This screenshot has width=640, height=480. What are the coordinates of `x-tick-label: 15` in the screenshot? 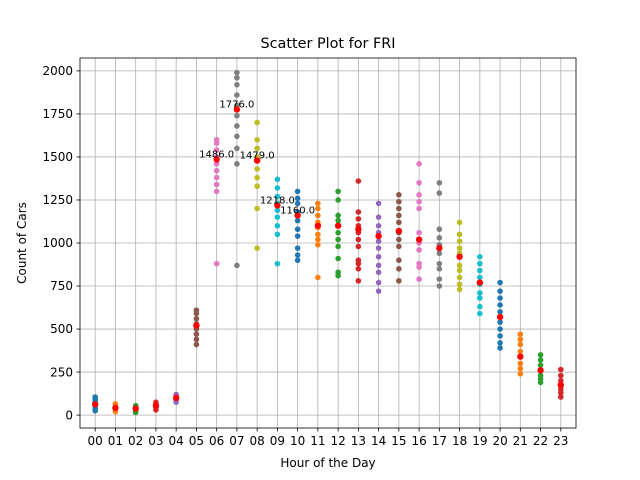 It's located at (398, 441).